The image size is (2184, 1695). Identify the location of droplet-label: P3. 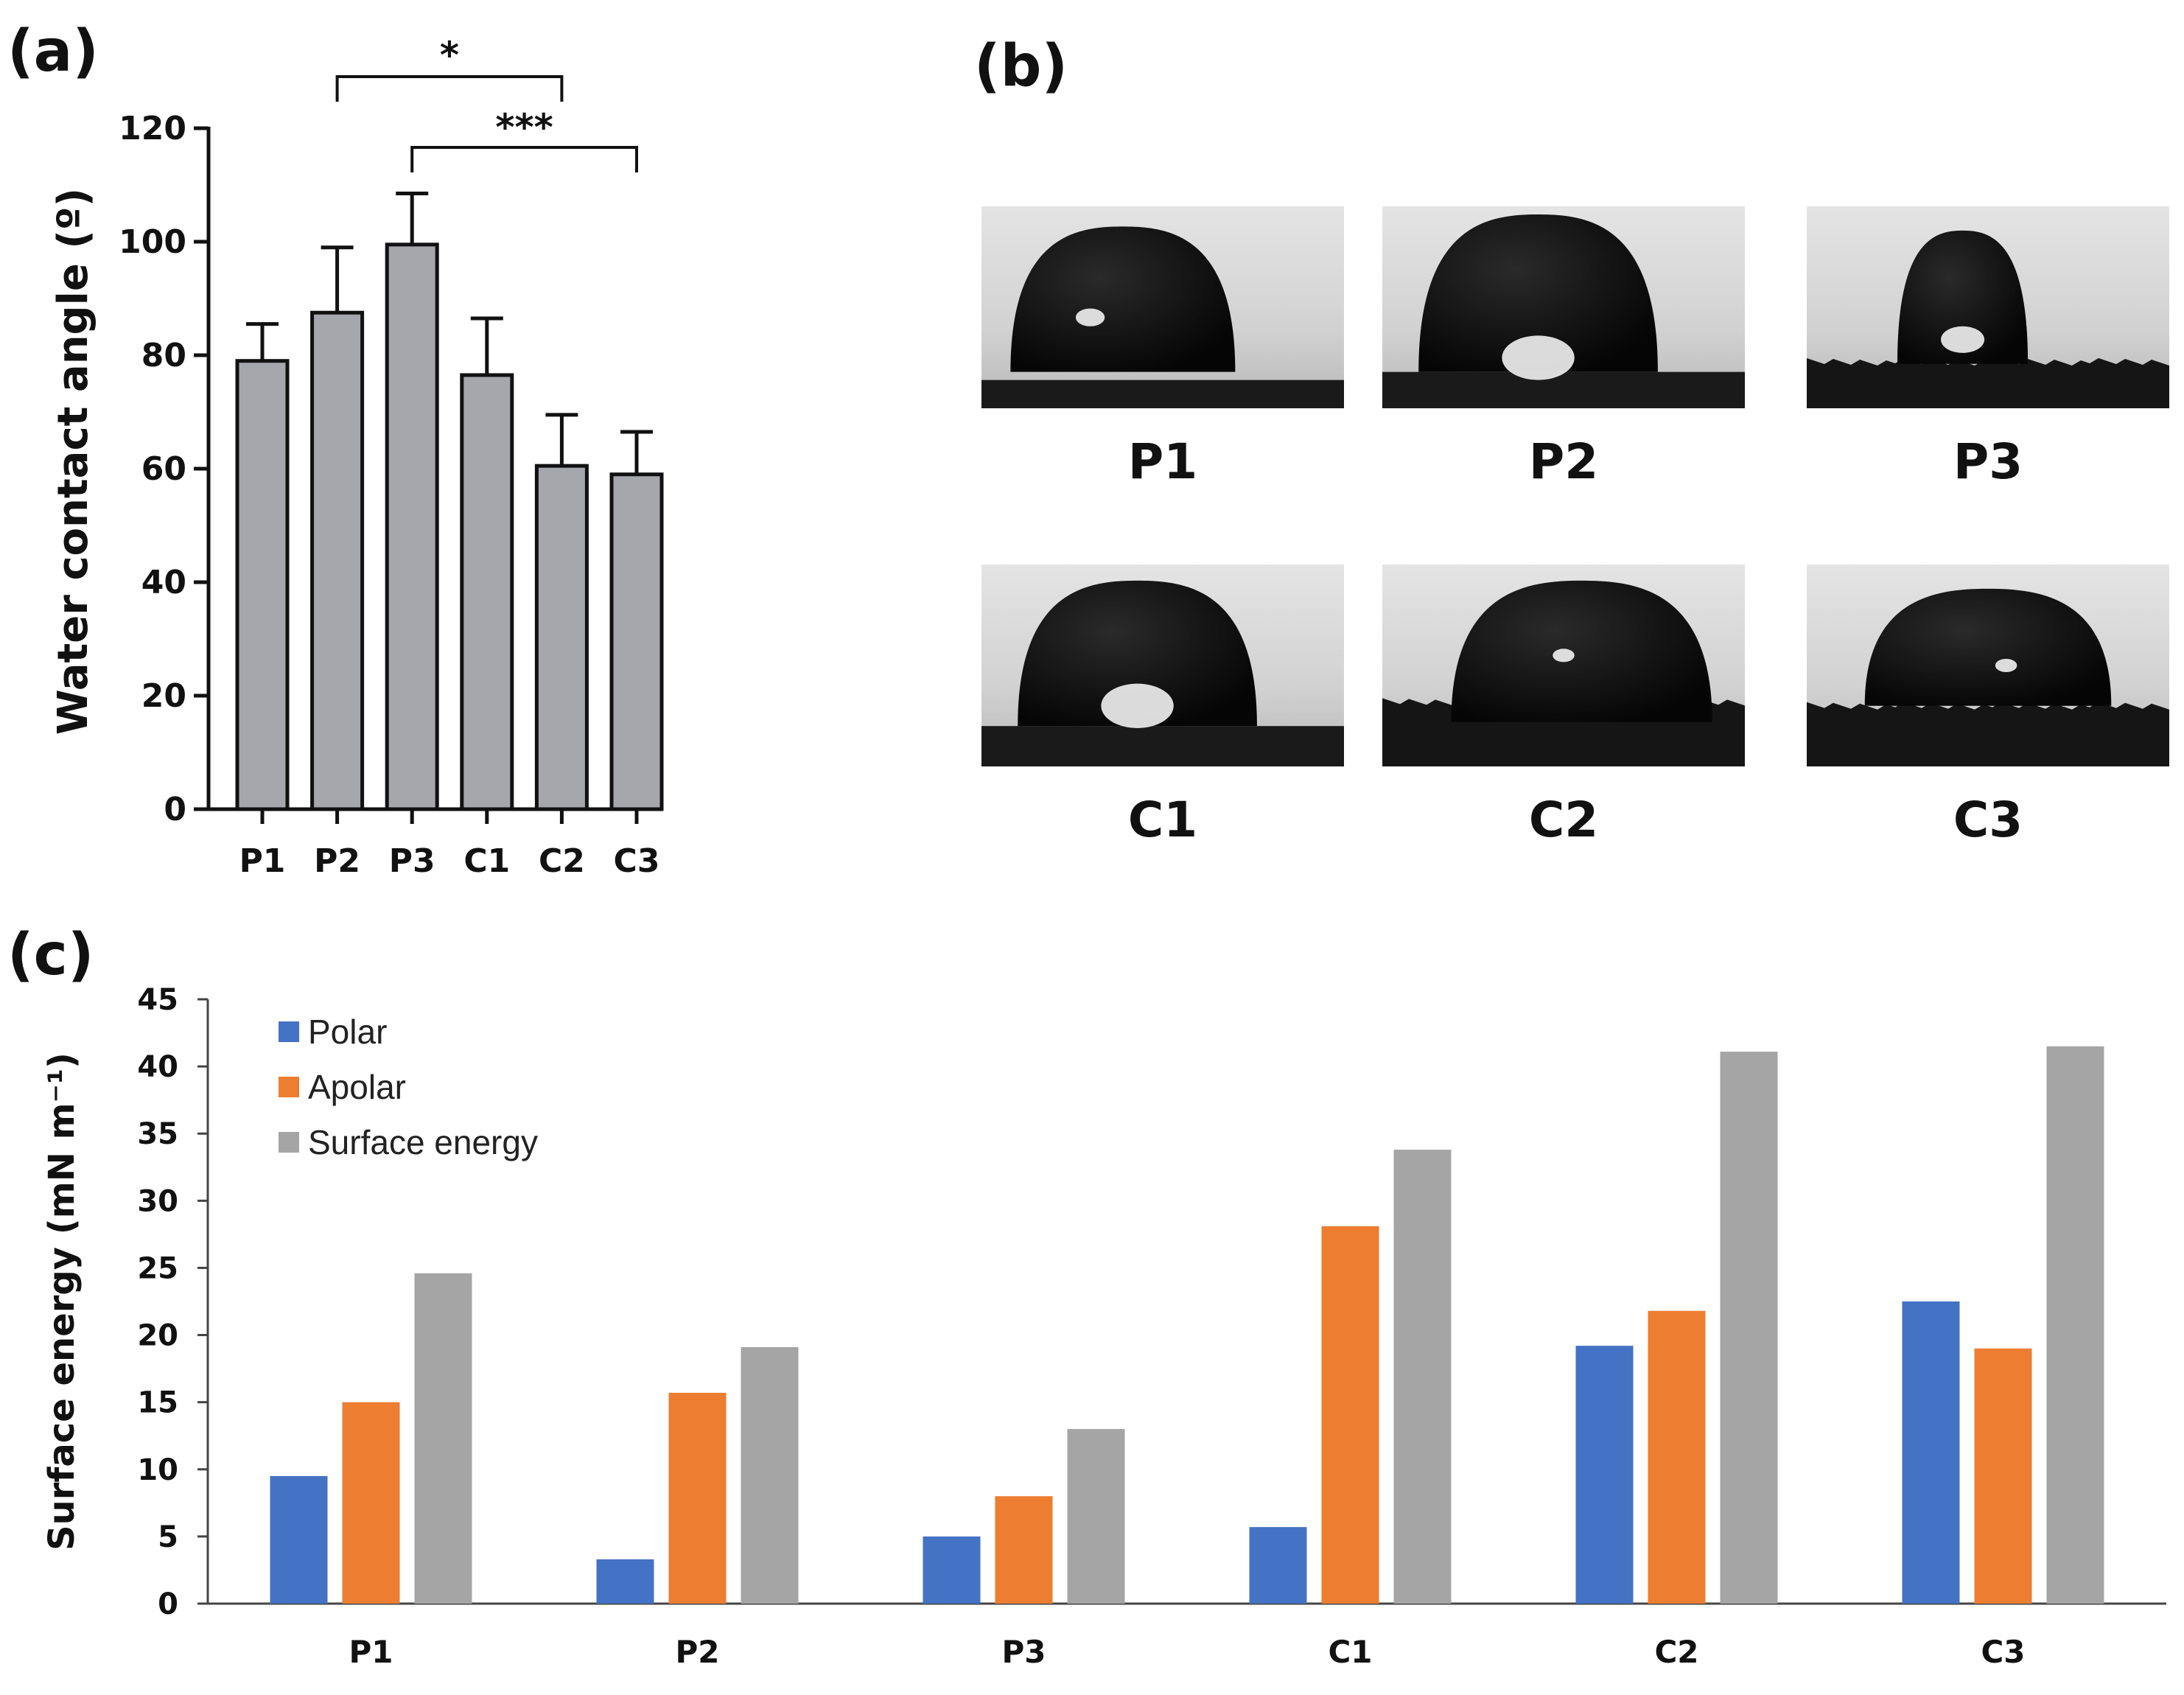
(1988, 461).